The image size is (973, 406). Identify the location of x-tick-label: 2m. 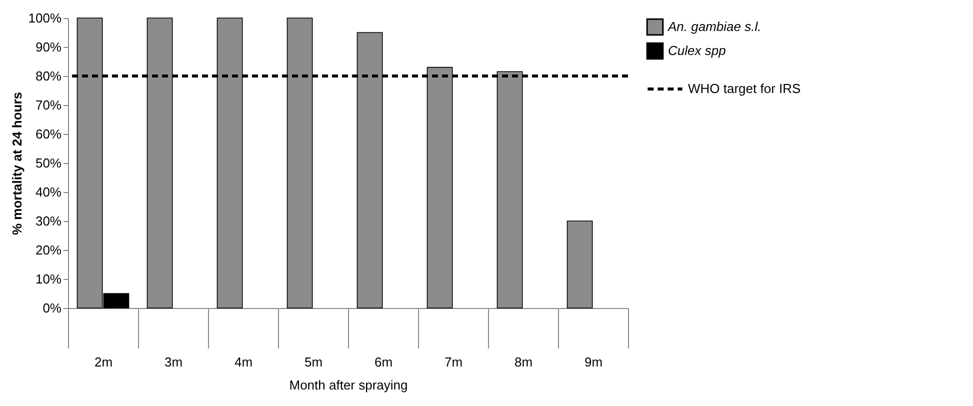
(103, 362).